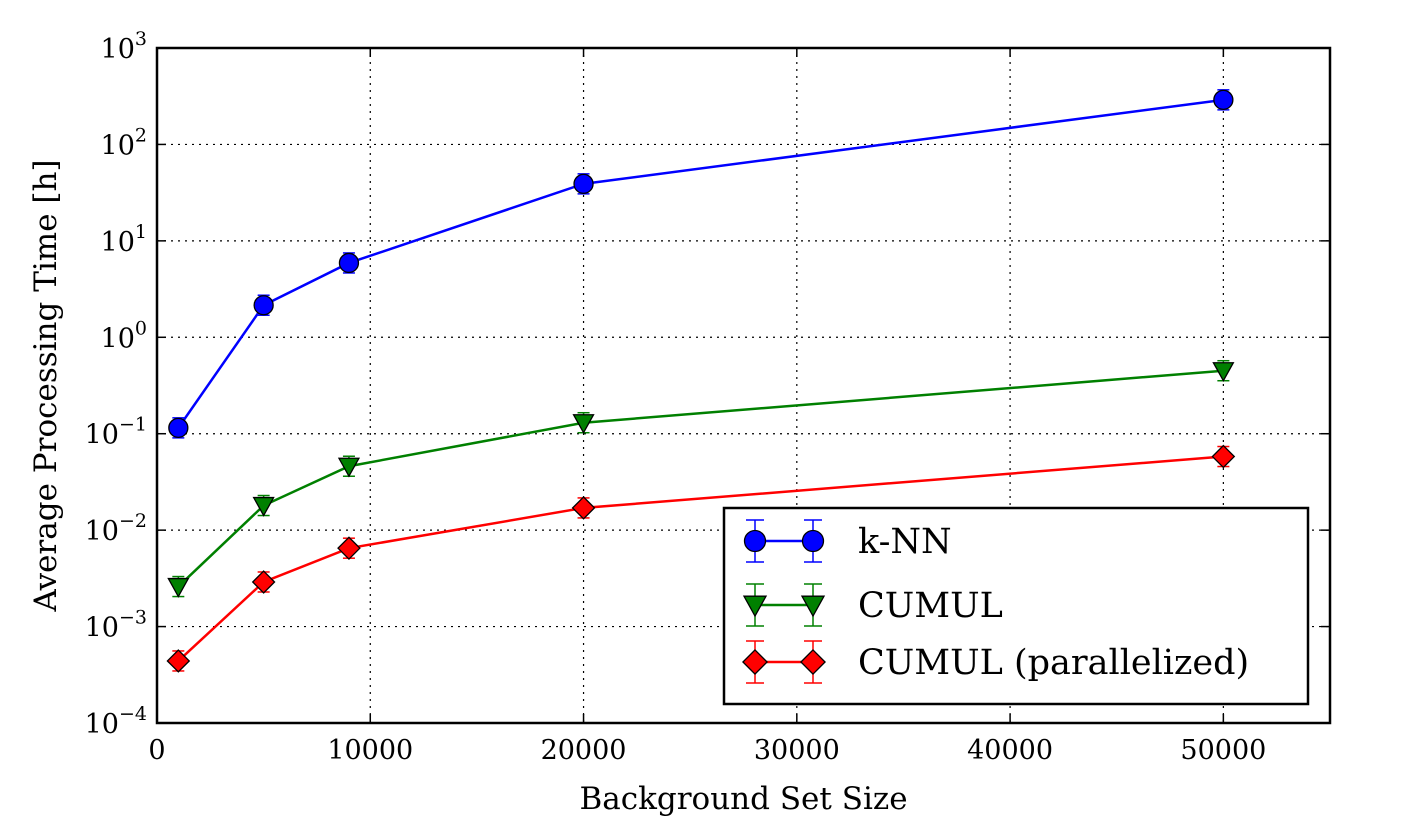 The width and height of the screenshot is (1410, 827). I want to click on legend: k-NN CUMUL CUMUL (parallelized), so click(1016, 606).